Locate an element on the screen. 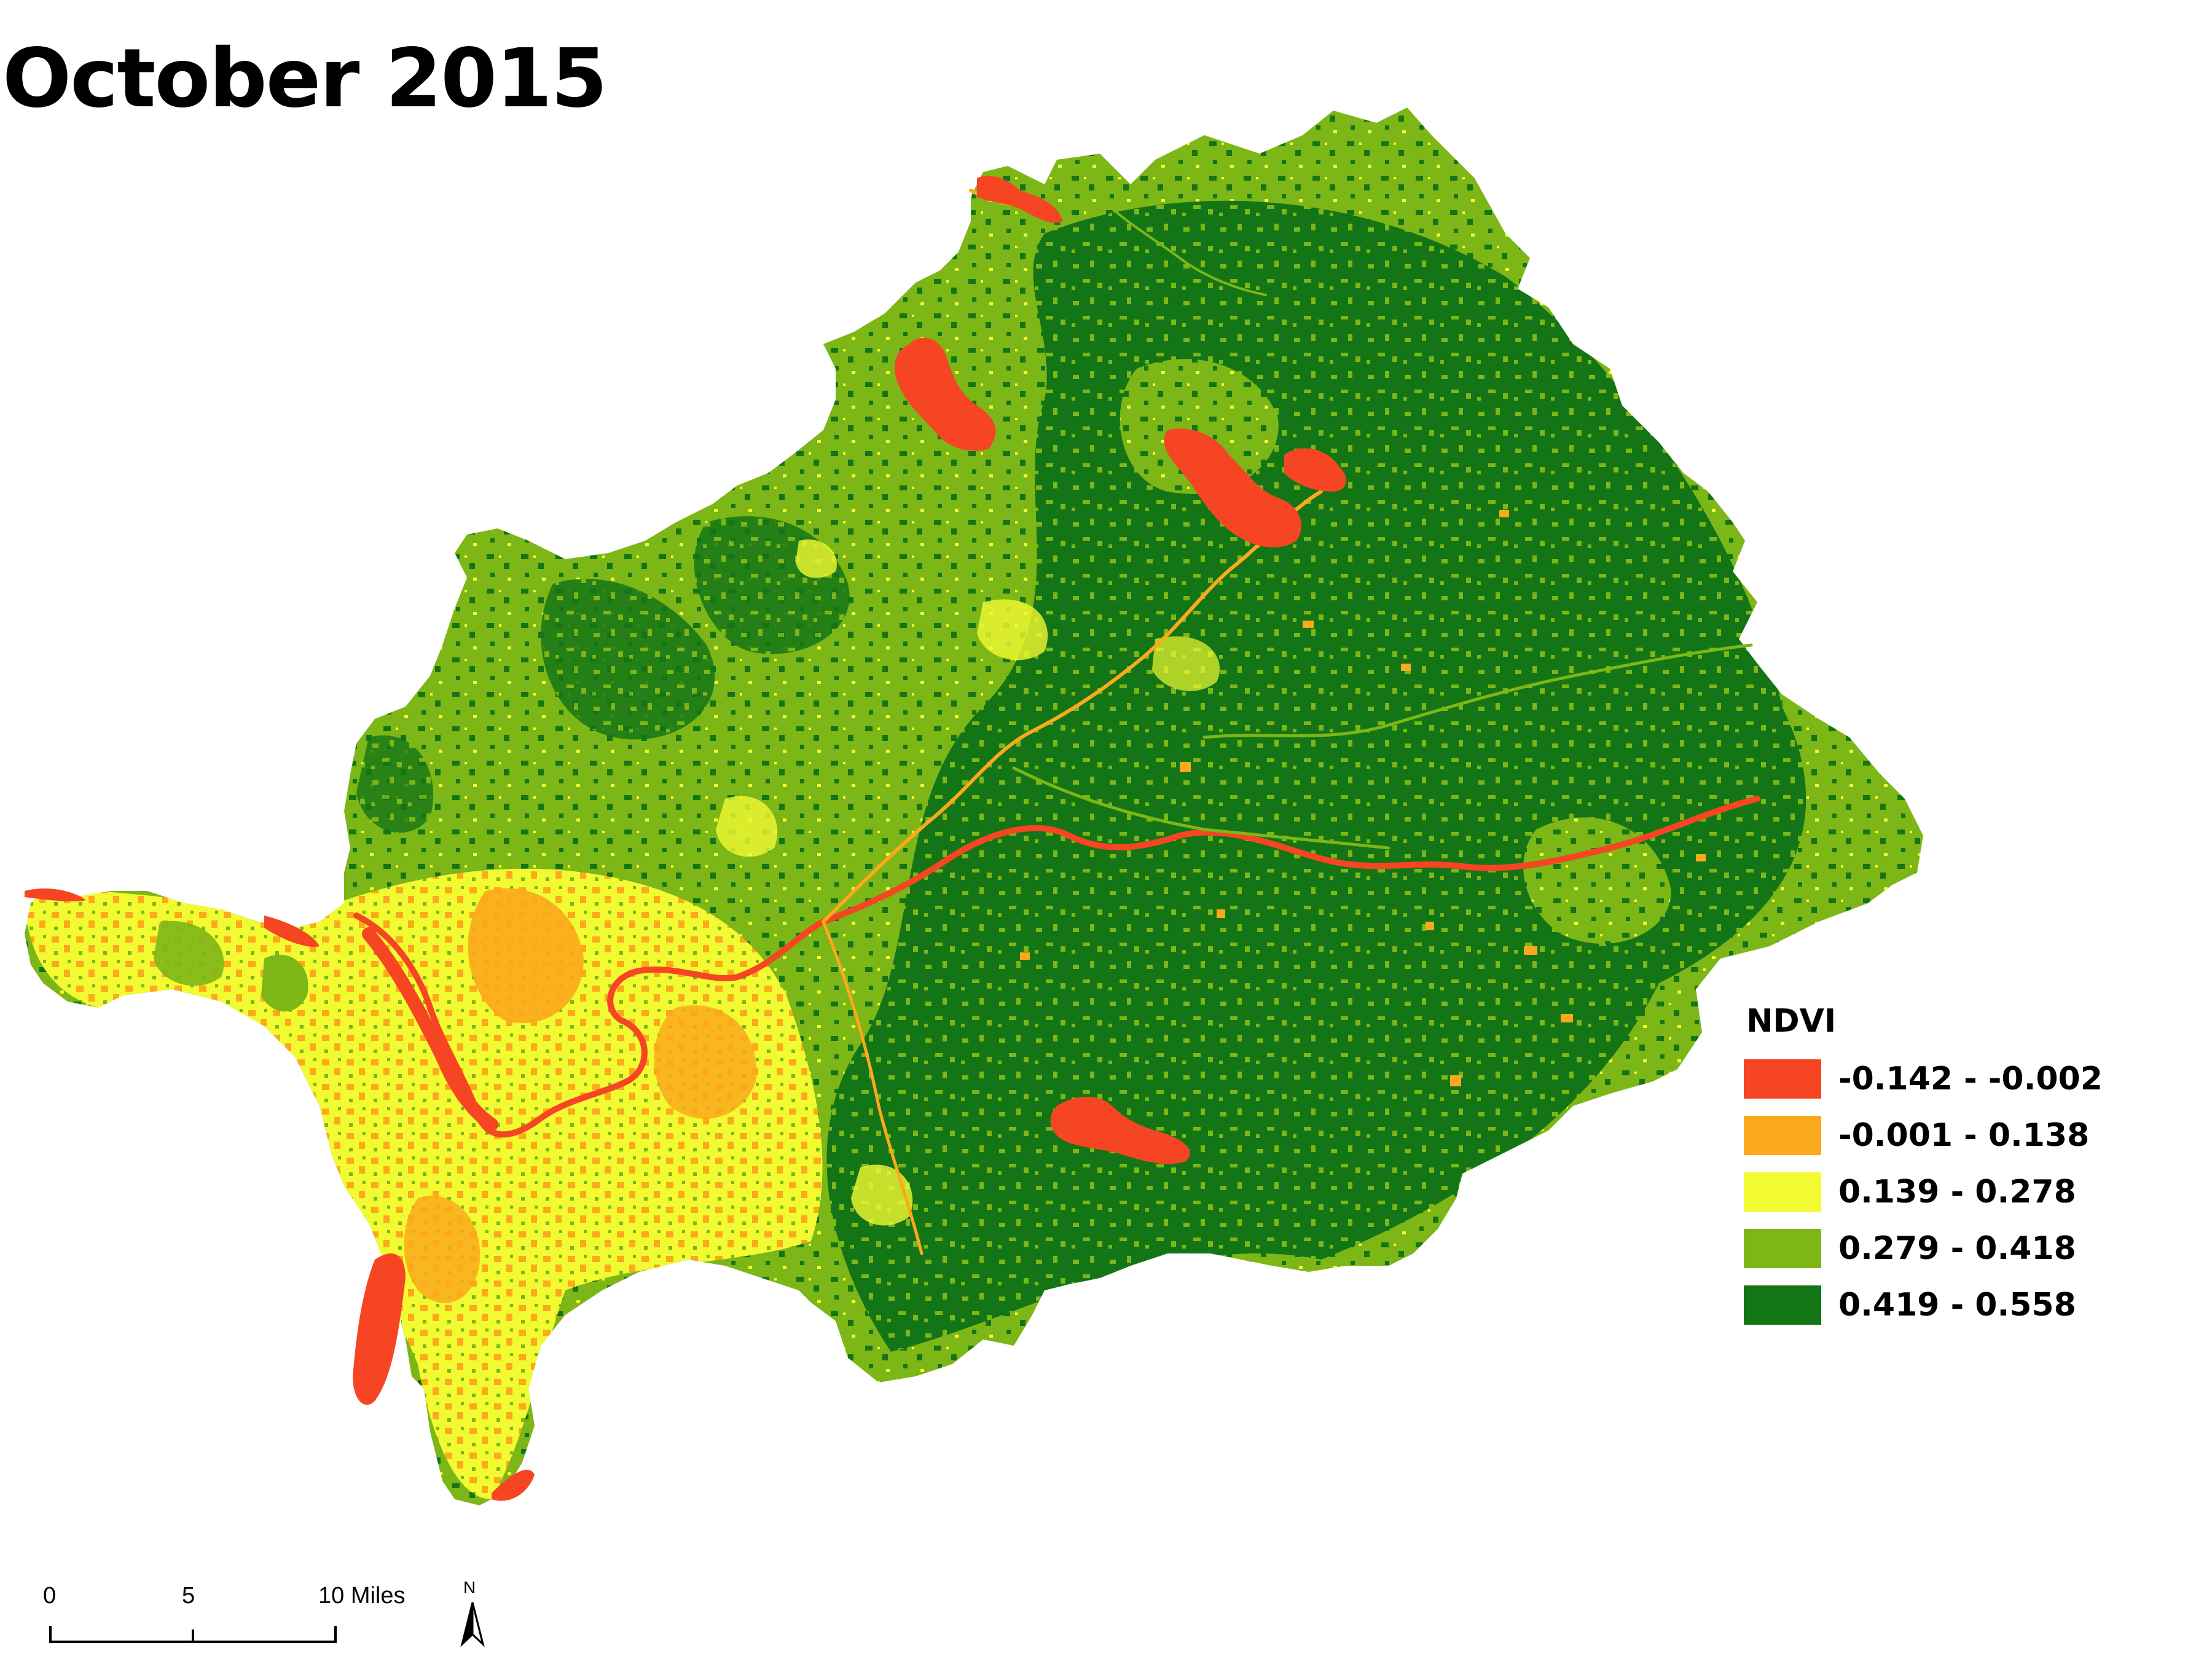 The height and width of the screenshot is (1659, 2212). legend-item: 0.279 - 0.418 is located at coordinates (1959, 1248).